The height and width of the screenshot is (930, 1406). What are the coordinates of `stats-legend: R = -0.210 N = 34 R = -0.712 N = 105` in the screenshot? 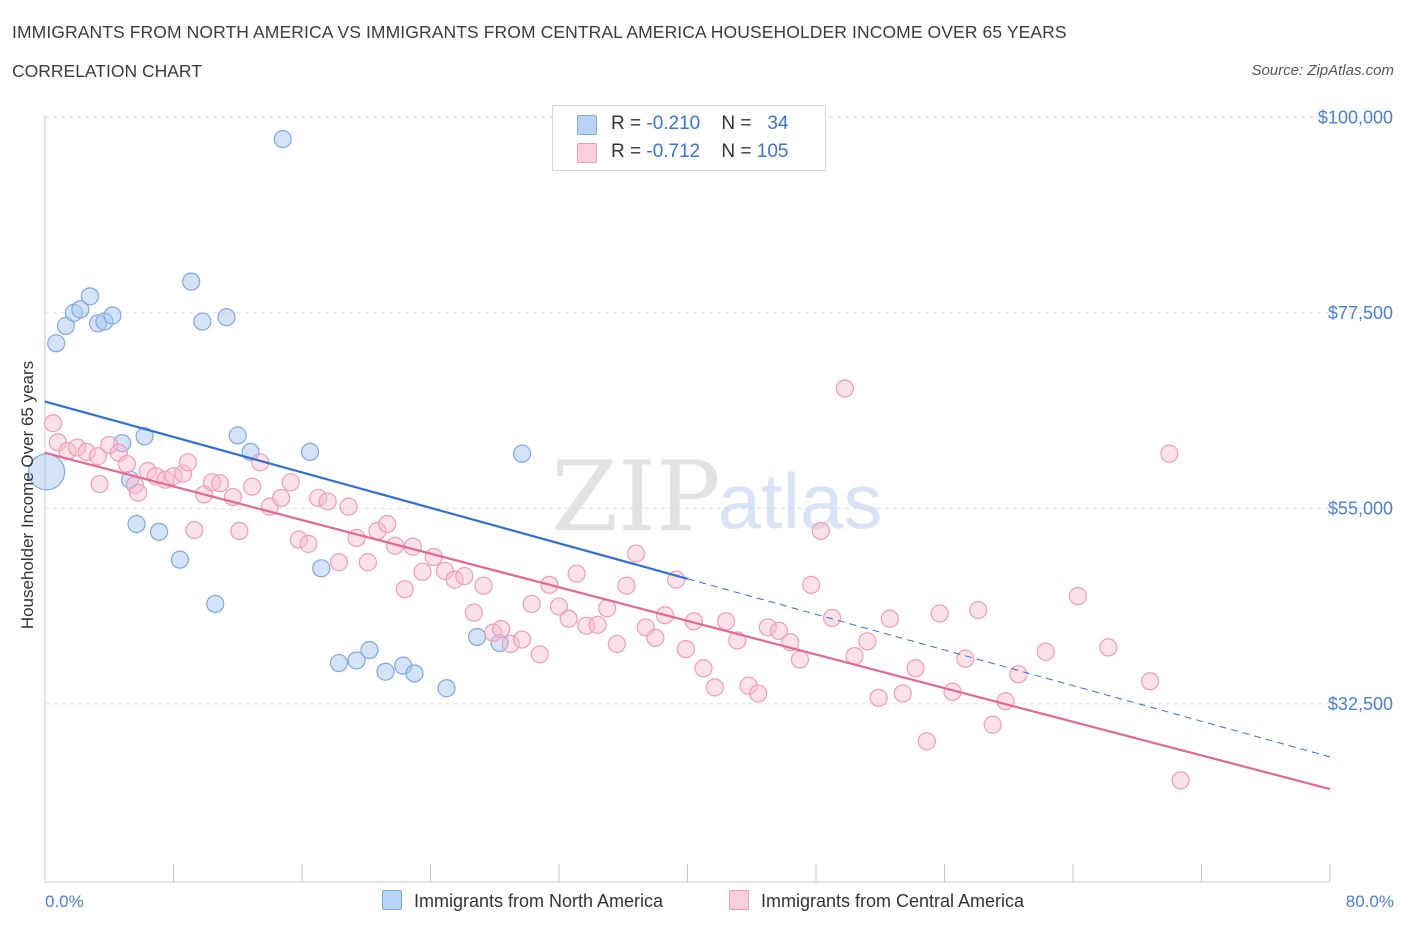 It's located at (689, 138).